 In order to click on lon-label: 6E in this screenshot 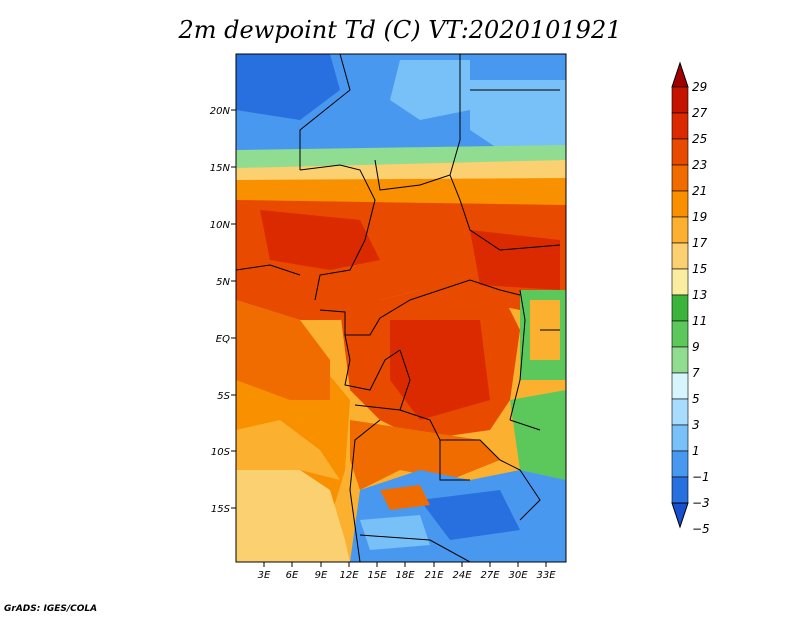, I will do `click(292, 575)`.